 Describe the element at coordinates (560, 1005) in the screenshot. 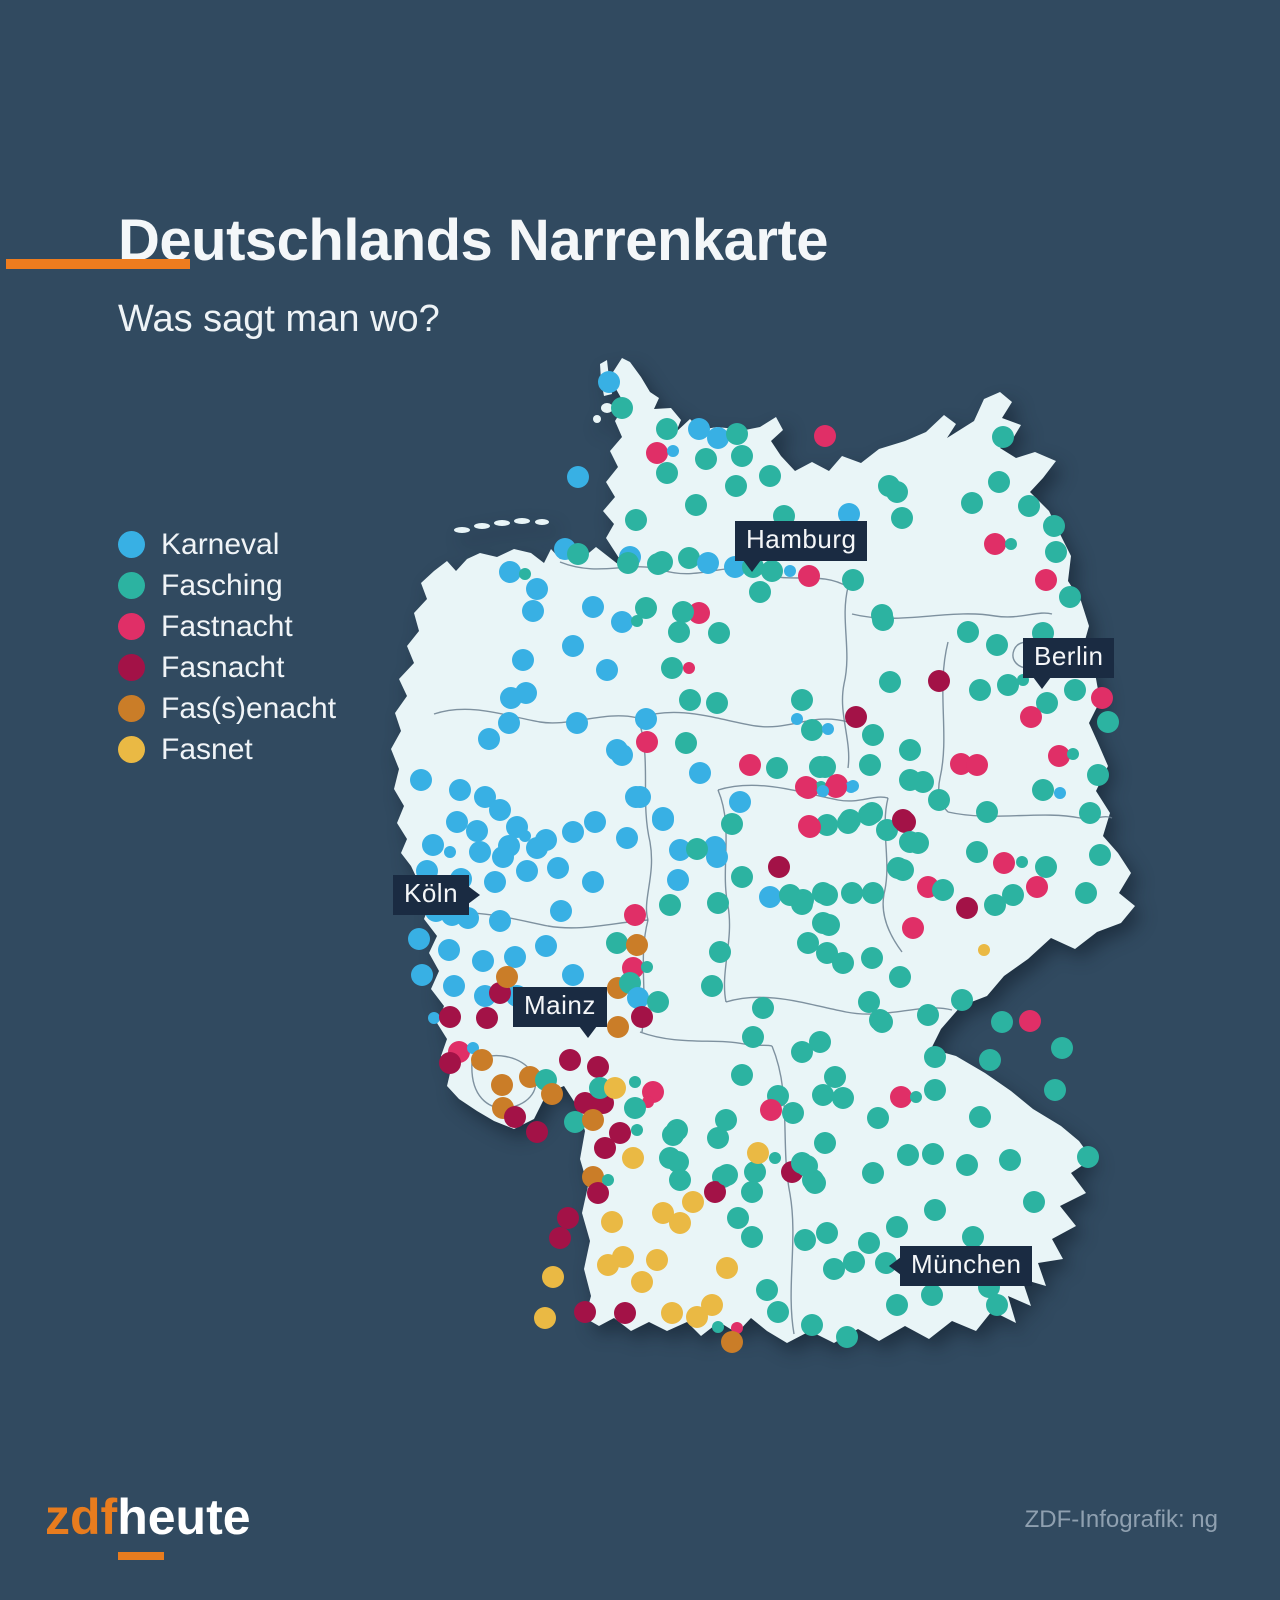

I see `city-label-text: Mainz` at that location.